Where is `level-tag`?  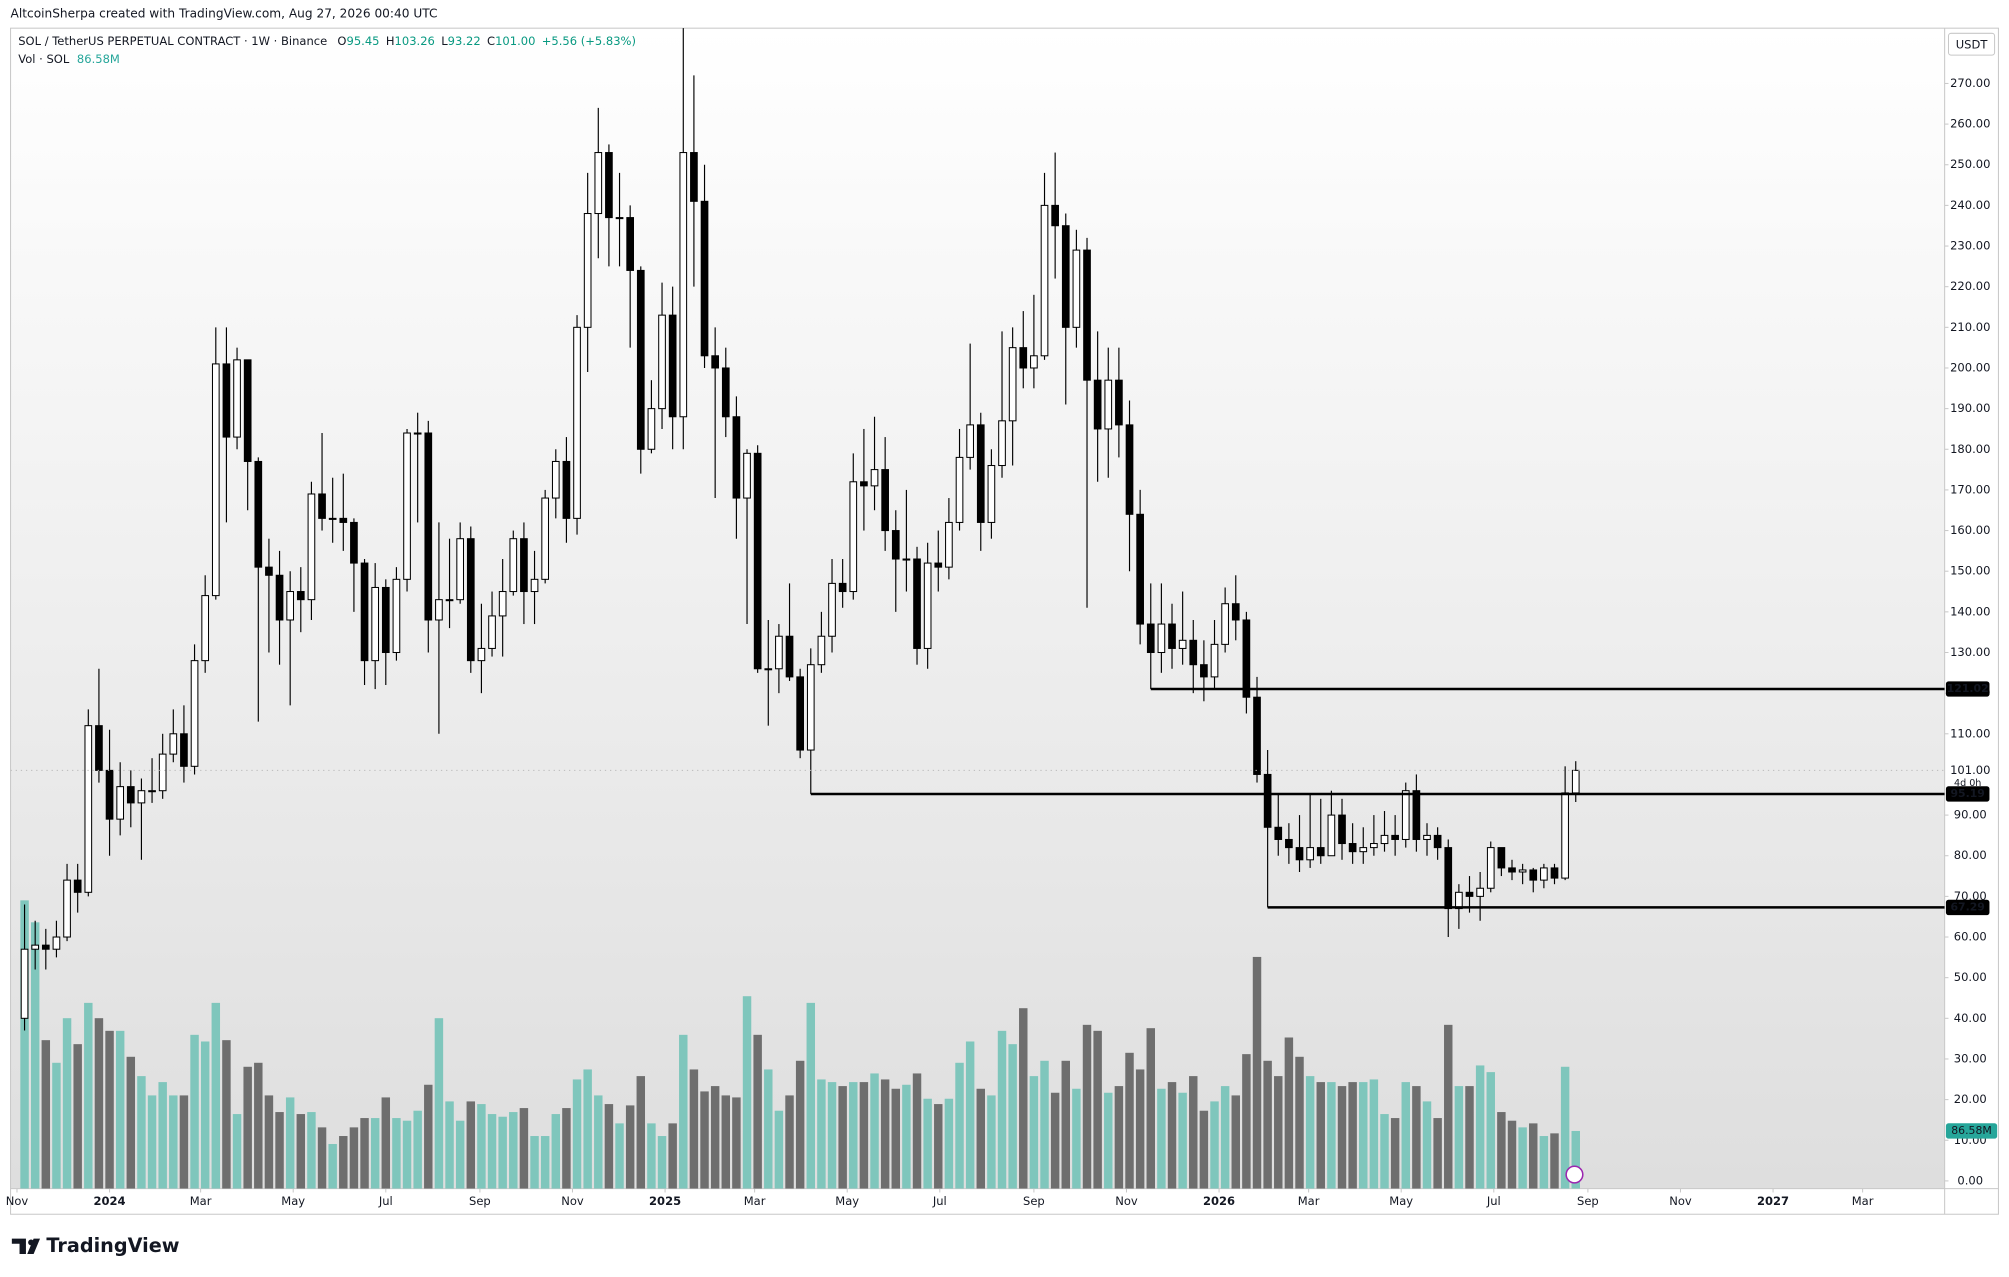
level-tag is located at coordinates (1967, 794).